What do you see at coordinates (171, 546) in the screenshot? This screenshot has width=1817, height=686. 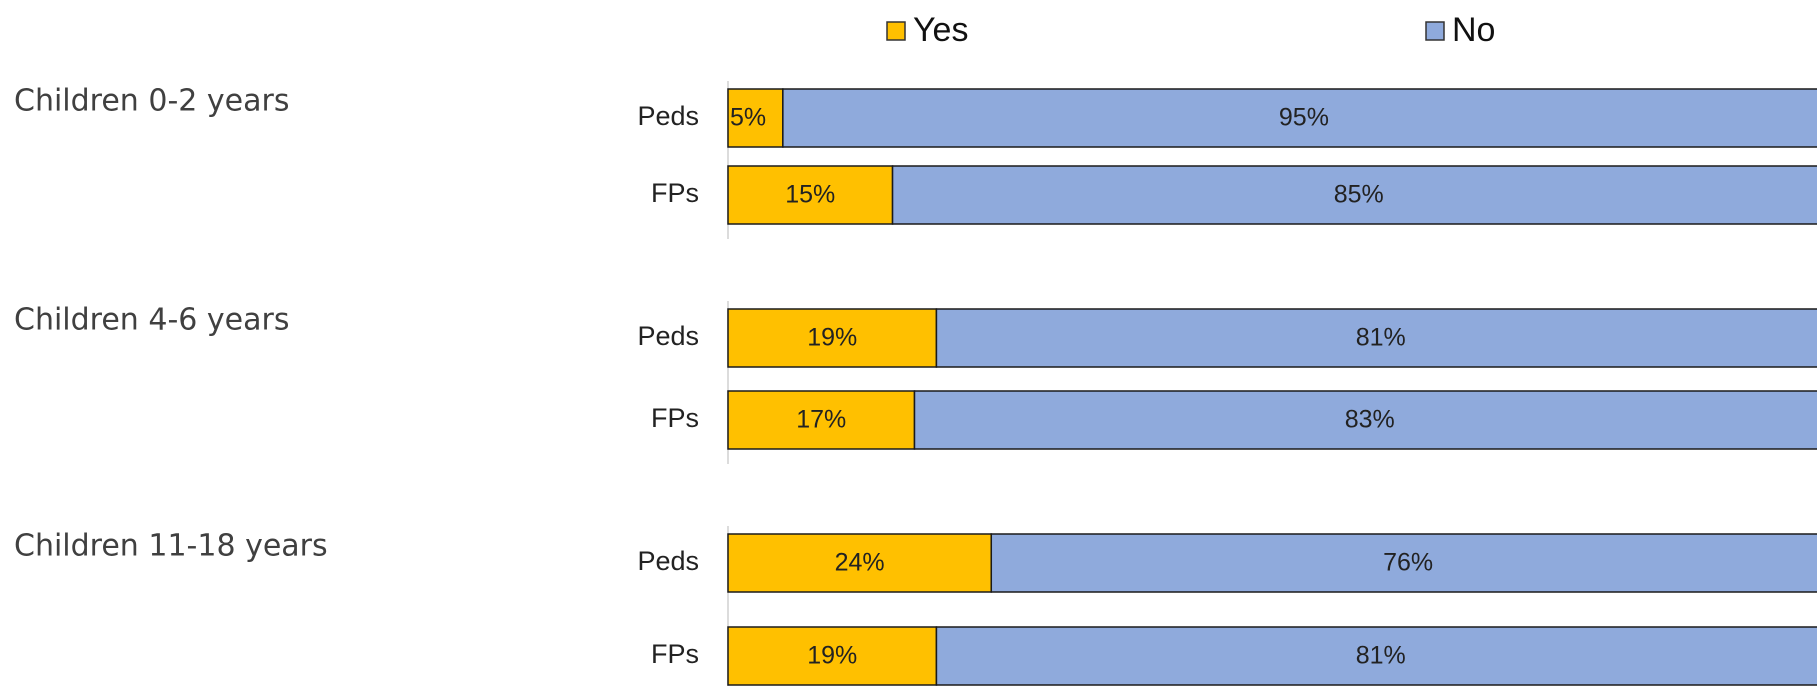 I see `group-label: Children 11-18 years` at bounding box center [171, 546].